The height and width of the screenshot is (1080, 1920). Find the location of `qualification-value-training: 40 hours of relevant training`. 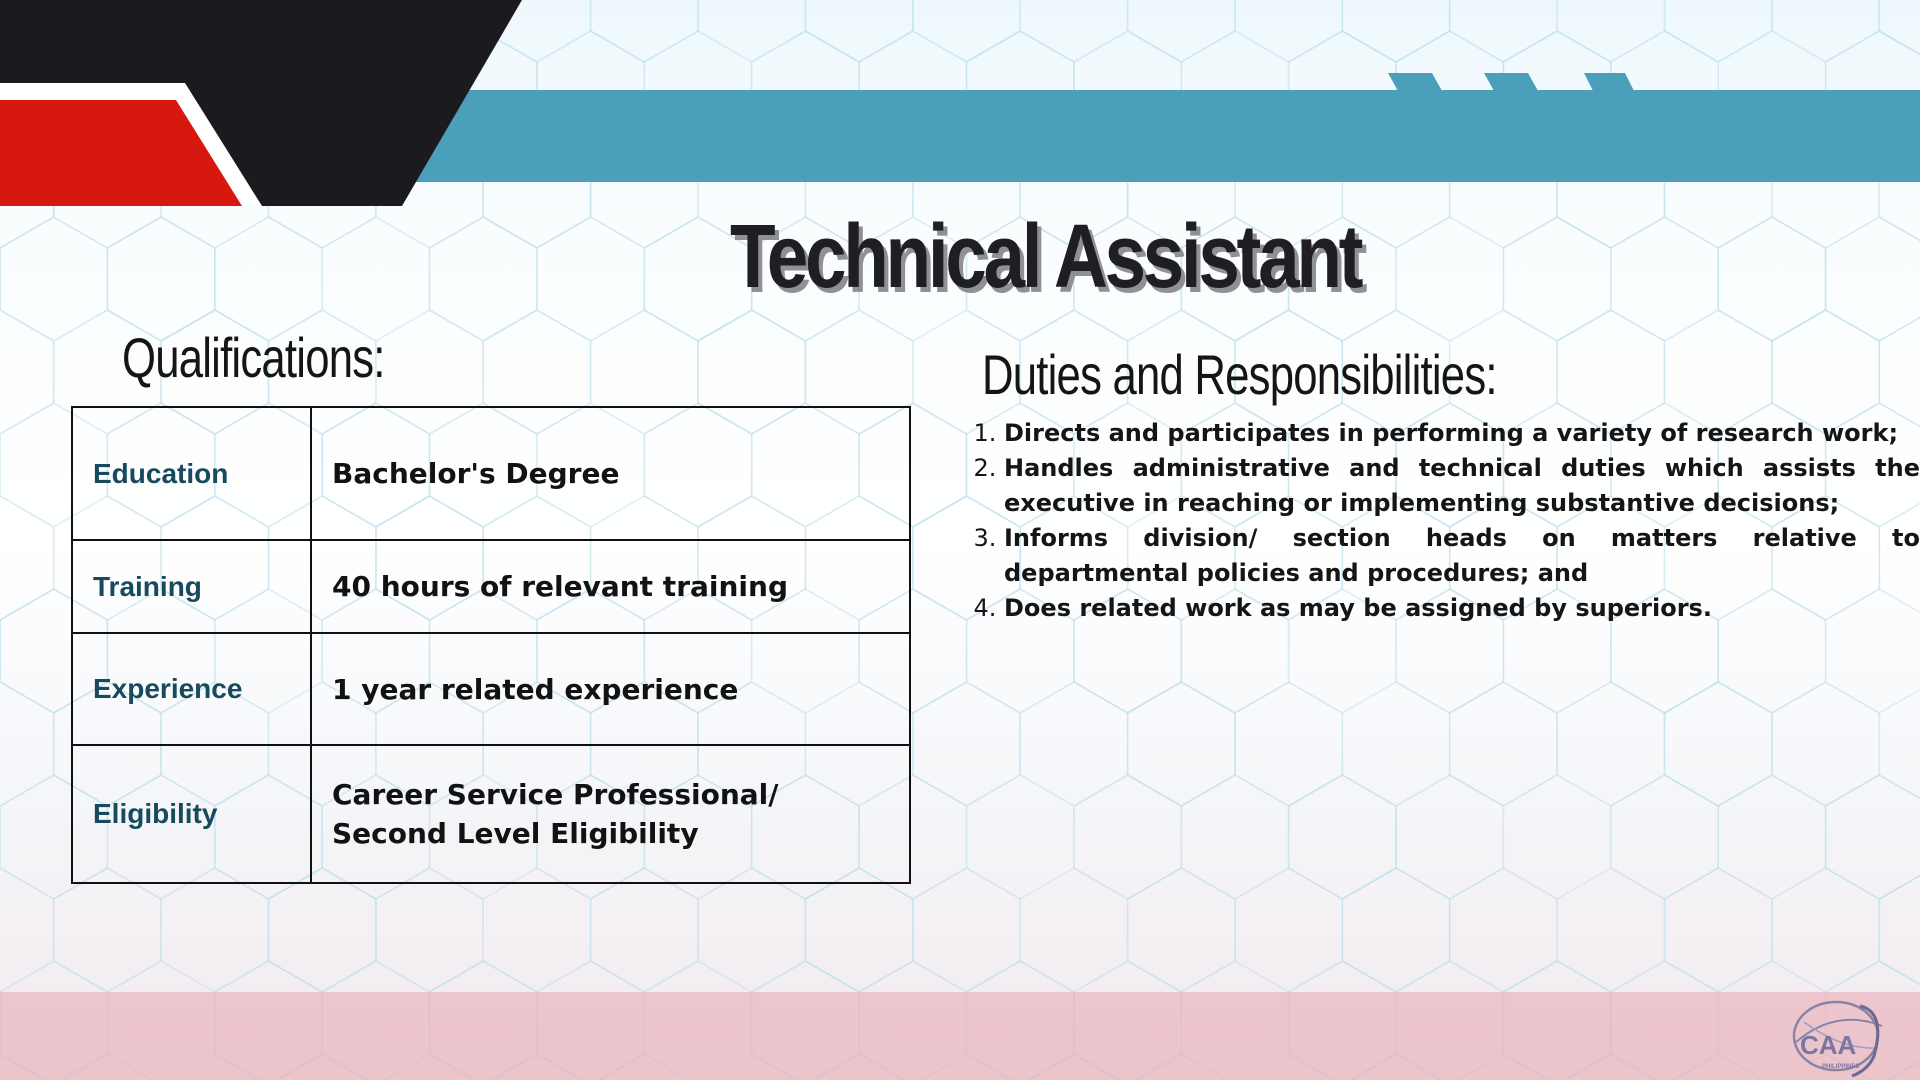

qualification-value-training: 40 hours of relevant training is located at coordinates (610, 586).